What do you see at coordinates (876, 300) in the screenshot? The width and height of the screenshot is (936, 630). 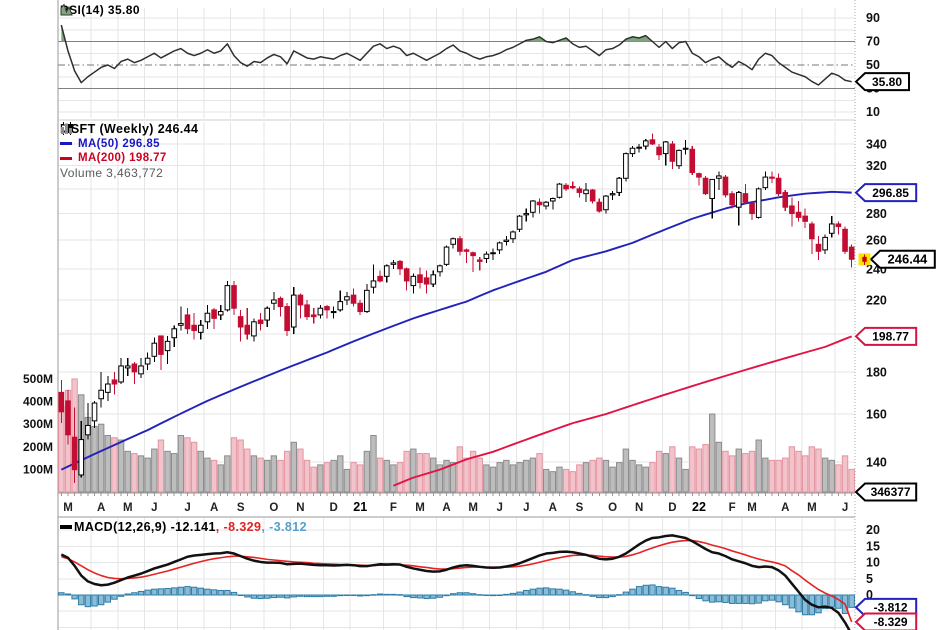 I see `svg-text: 220` at bounding box center [876, 300].